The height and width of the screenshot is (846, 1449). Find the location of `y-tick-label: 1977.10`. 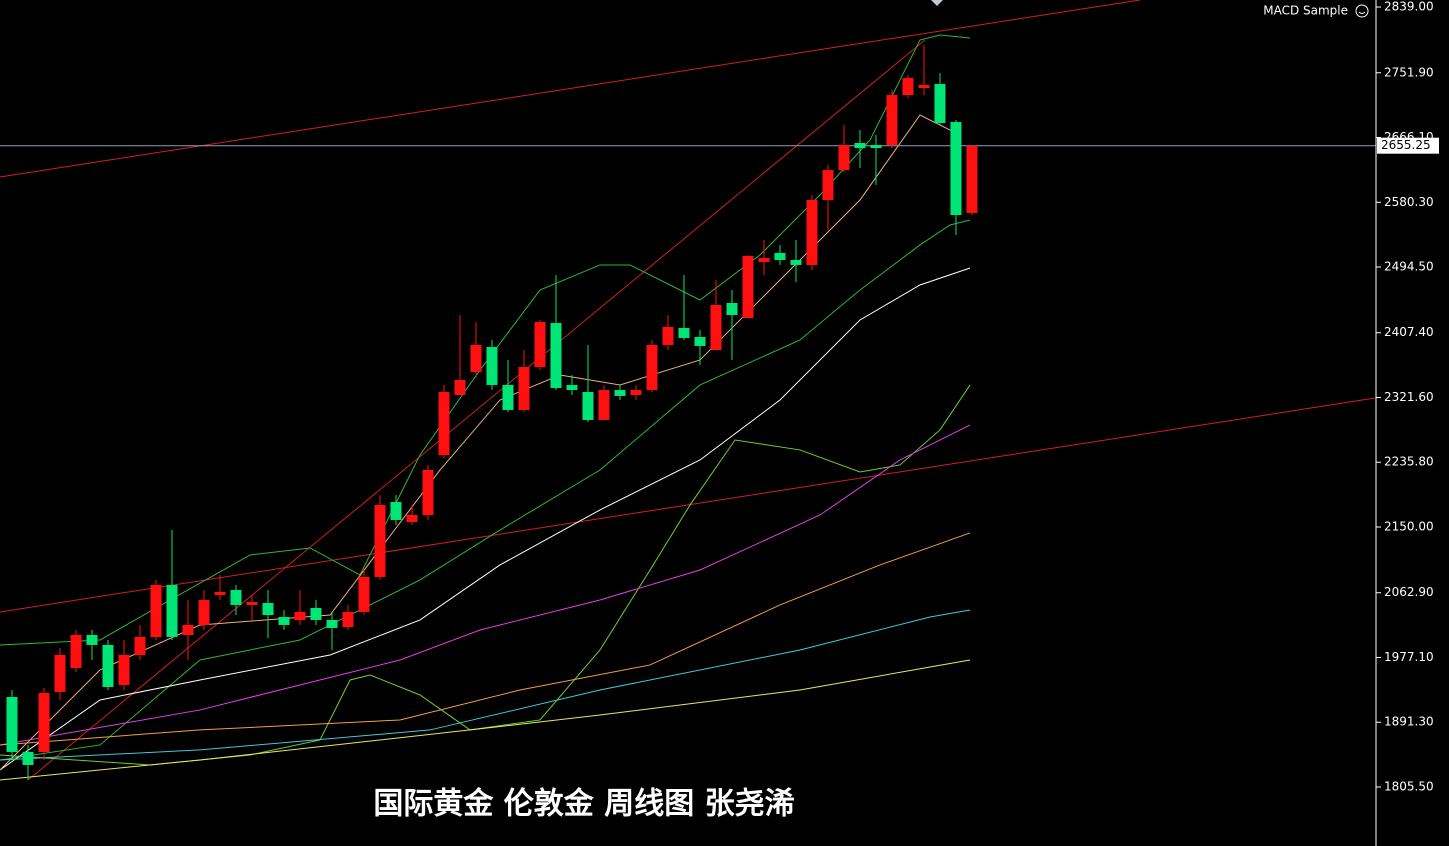

y-tick-label: 1977.10 is located at coordinates (1409, 657).